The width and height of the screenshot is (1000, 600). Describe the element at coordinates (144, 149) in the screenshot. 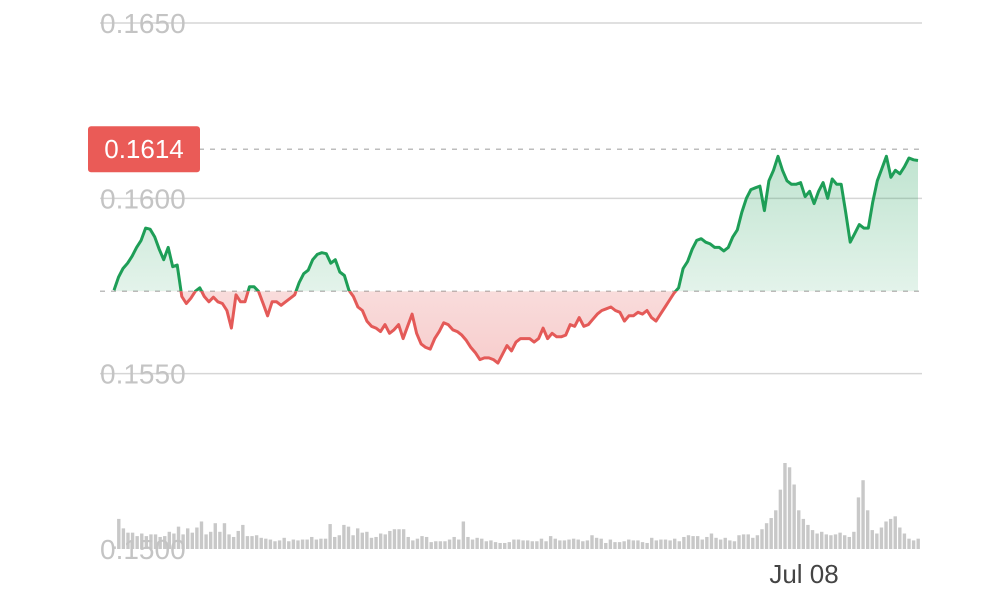

I see `current-price-badge: 0.1614` at that location.